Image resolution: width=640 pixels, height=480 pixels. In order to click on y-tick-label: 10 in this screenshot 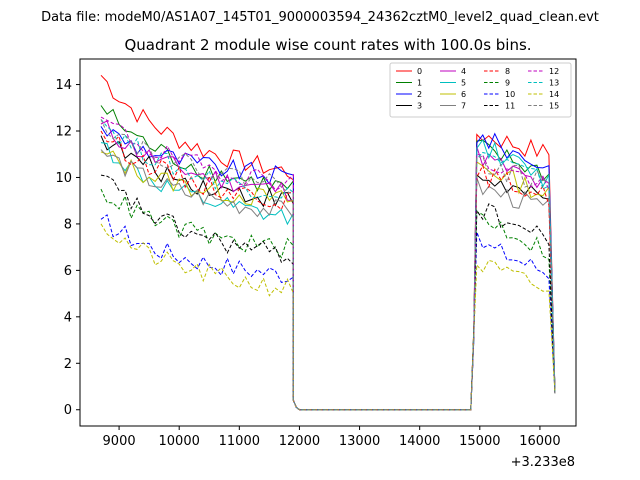, I will do `click(63, 178)`.